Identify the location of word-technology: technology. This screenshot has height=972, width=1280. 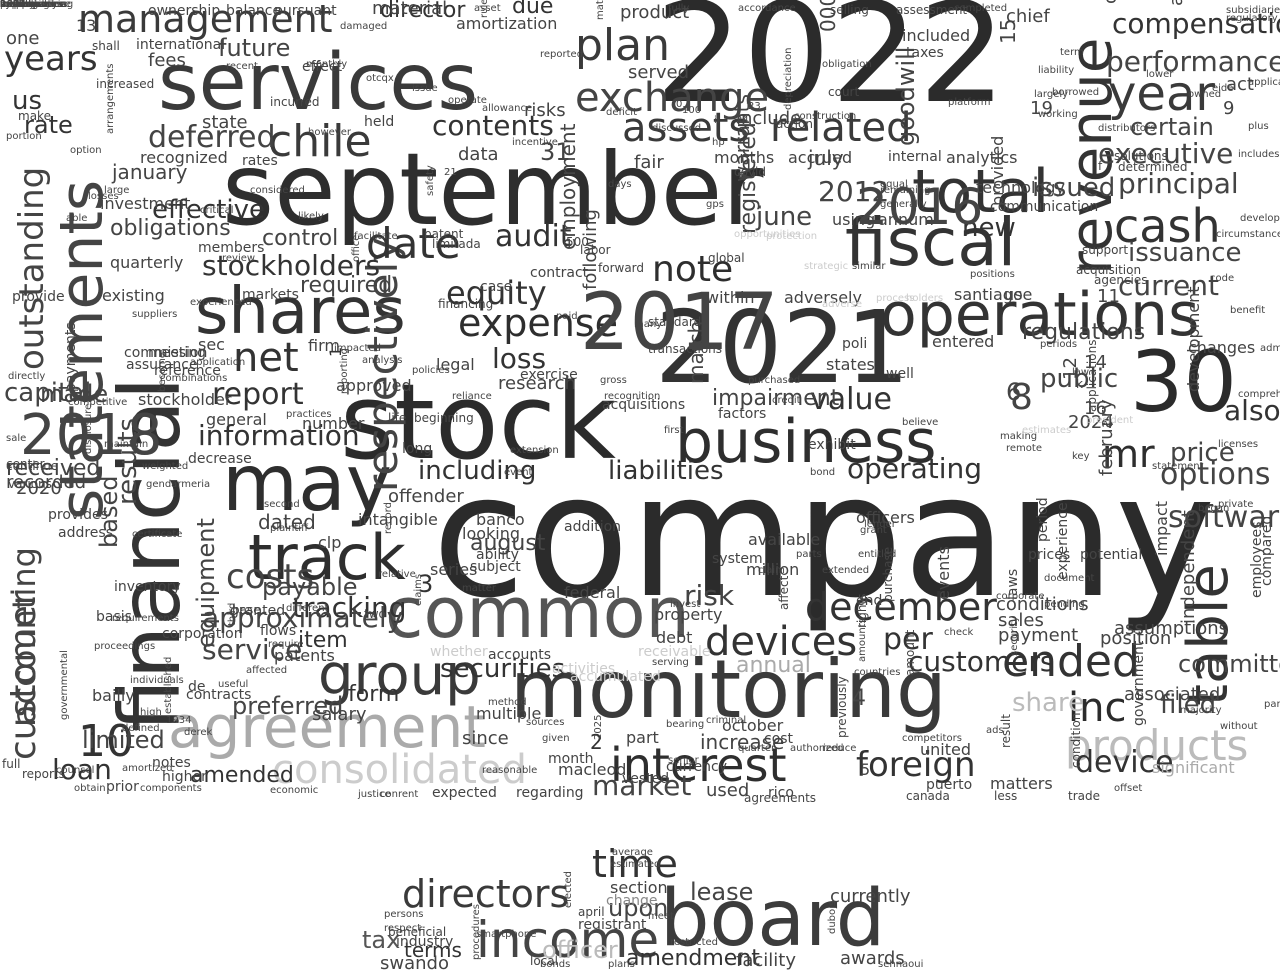
(1020, 187).